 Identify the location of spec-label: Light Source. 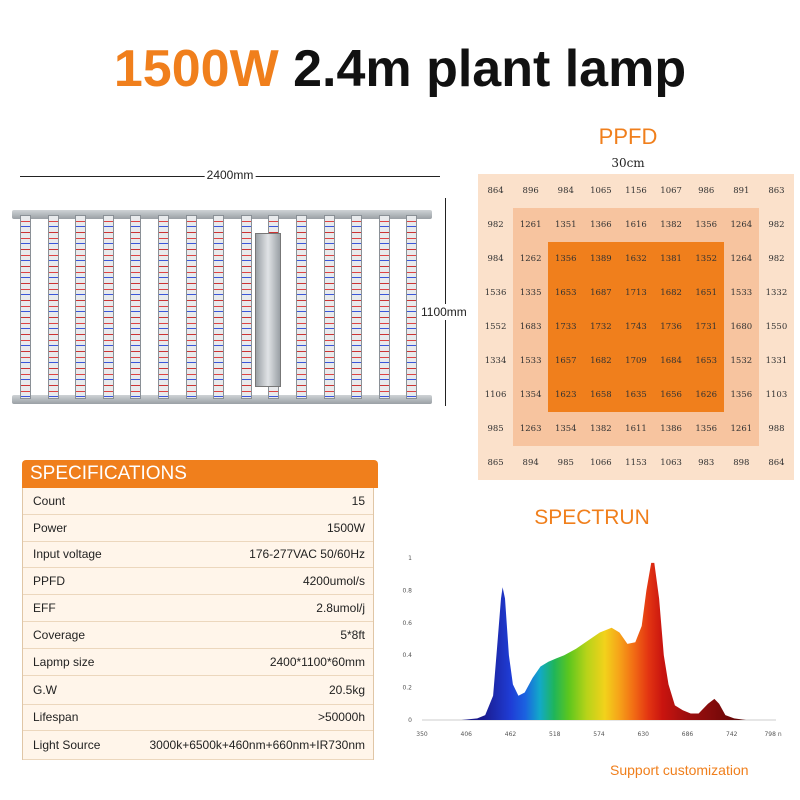
(67, 745).